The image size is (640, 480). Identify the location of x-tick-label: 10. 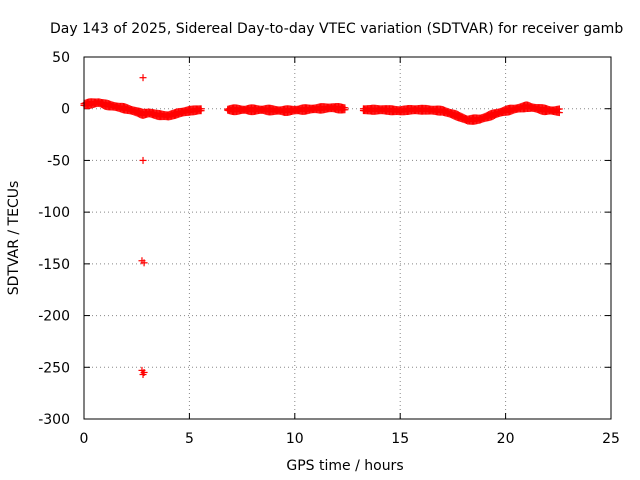
(295, 439).